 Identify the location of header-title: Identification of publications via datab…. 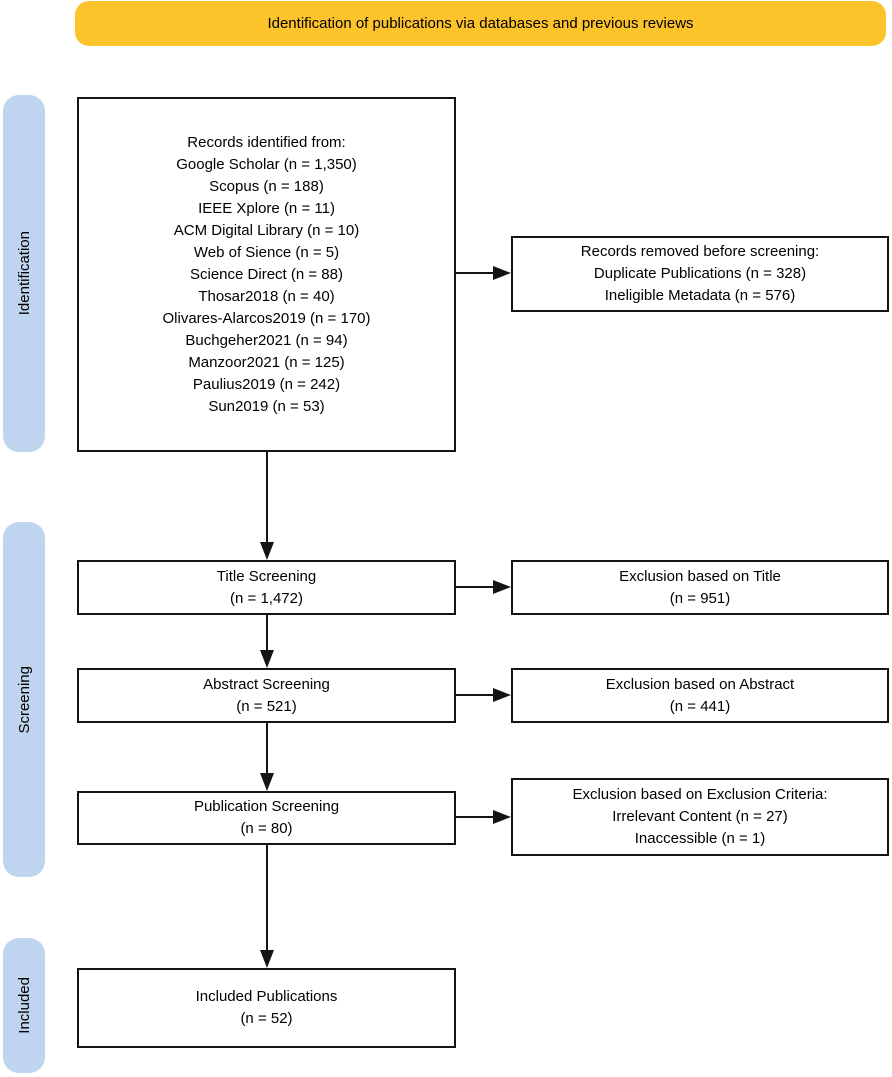
(480, 23).